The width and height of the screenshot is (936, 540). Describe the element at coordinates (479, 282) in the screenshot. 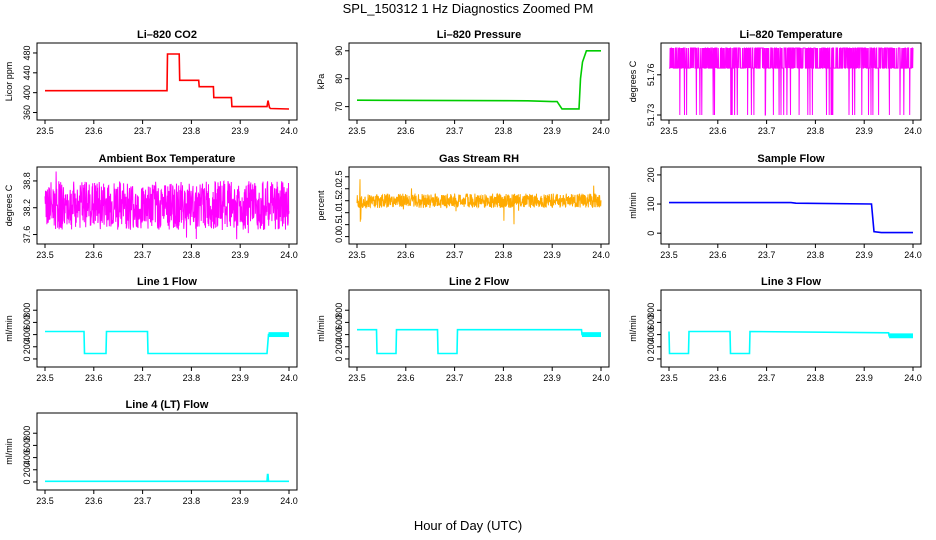

I see `panel-title: Line 2 Flow` at that location.